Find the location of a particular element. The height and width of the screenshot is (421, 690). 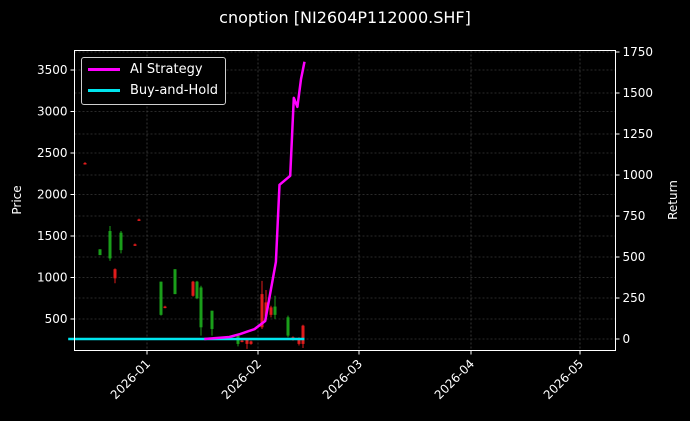

y-axis-right: 0 250 500 750 1000 1250 1500 1750 is located at coordinates (634, 195).